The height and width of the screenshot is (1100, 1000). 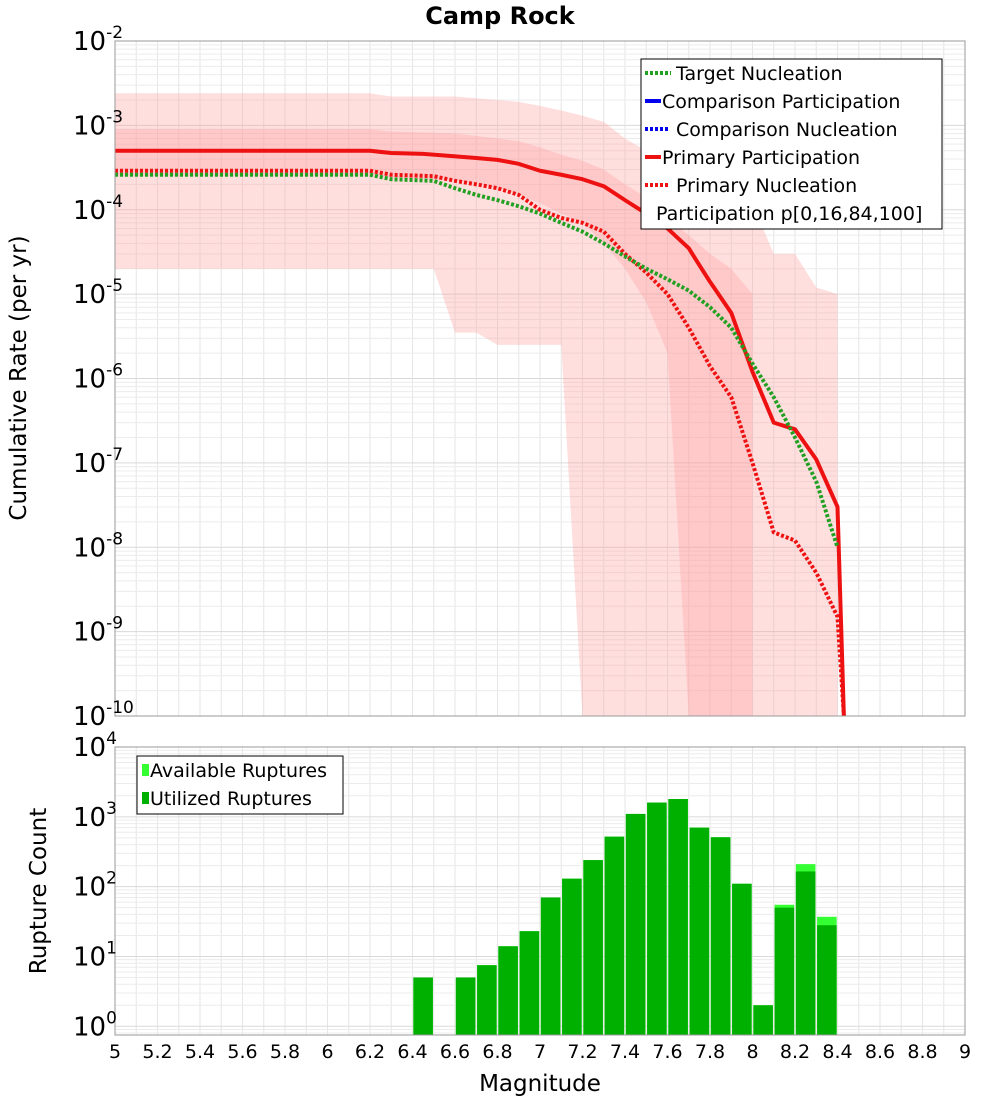 I want to click on legend-item-available-ruptures: Available Ruptures, so click(x=234, y=771).